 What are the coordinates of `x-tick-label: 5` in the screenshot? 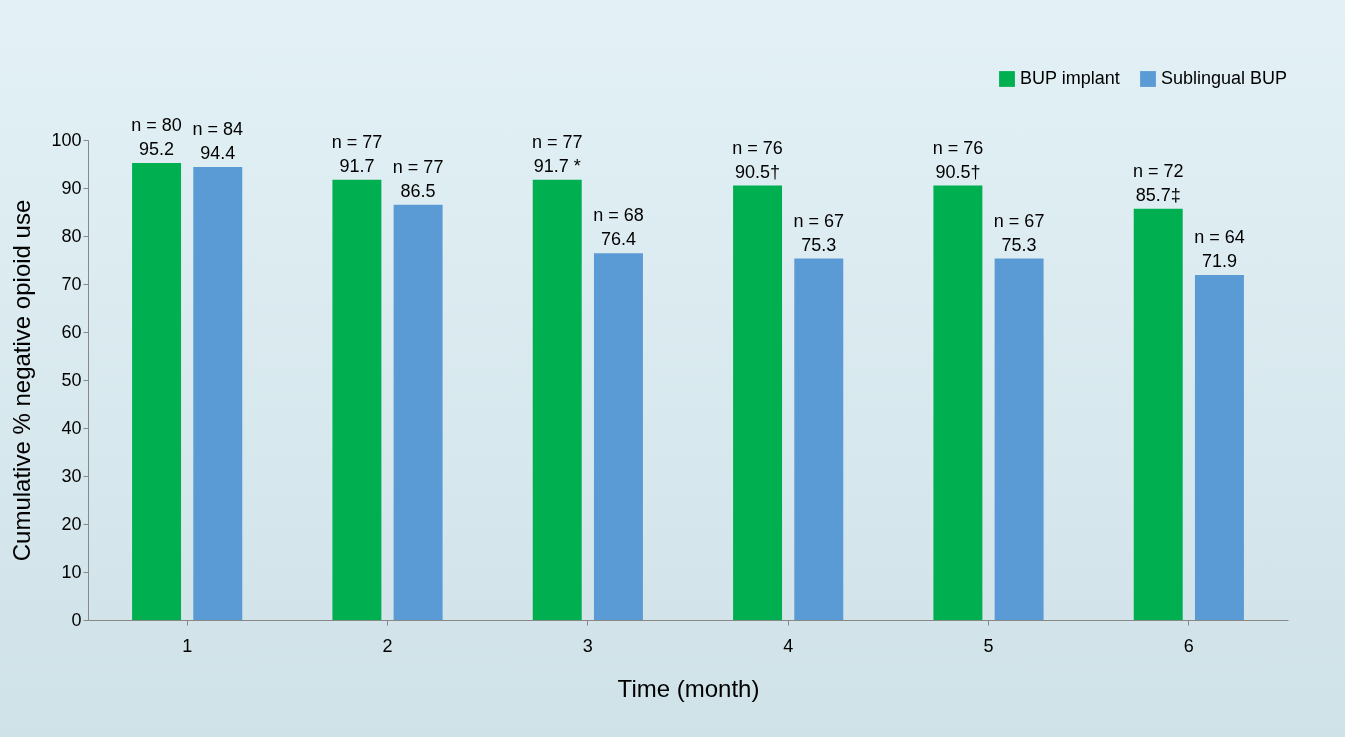 It's located at (988, 645).